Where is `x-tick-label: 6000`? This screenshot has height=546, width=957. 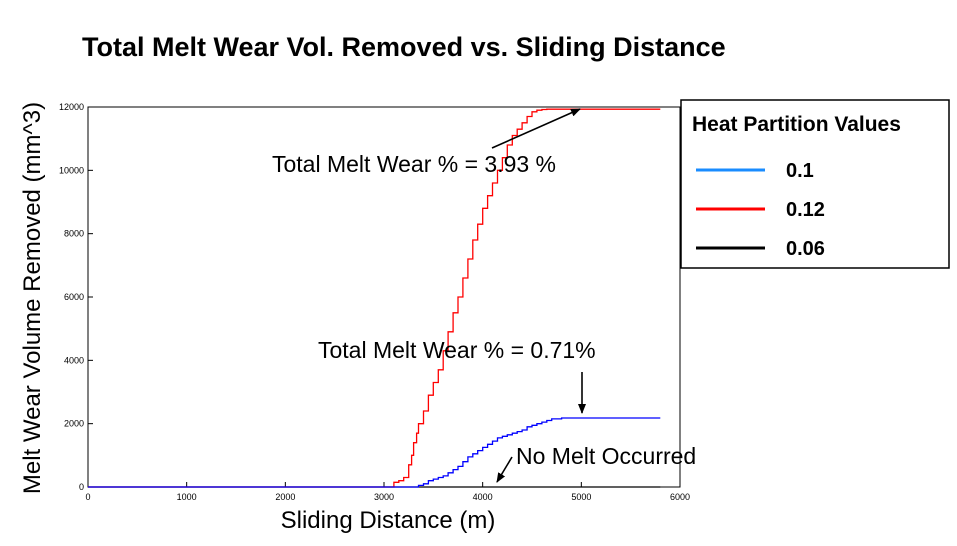
x-tick-label: 6000 is located at coordinates (680, 497).